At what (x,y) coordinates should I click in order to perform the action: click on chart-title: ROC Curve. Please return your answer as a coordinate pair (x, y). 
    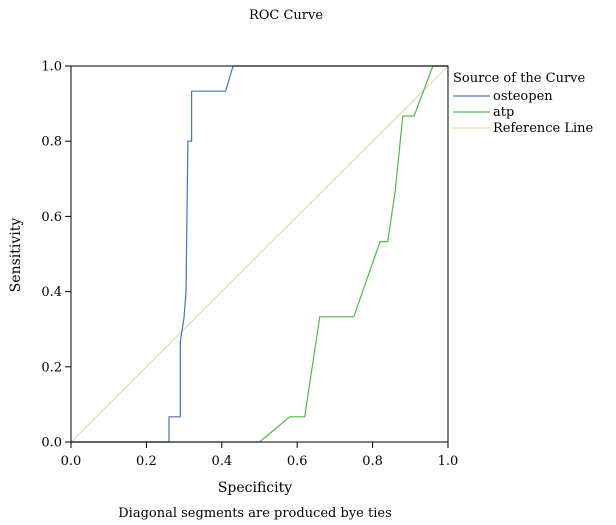
    Looking at the image, I should click on (286, 15).